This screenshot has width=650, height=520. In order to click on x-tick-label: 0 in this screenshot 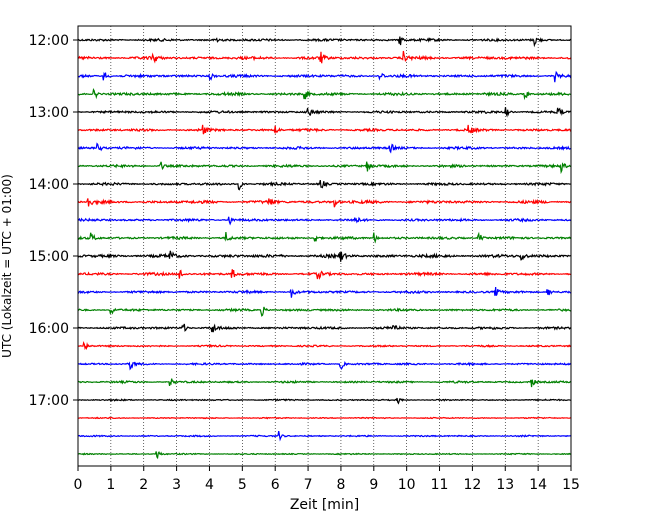, I will do `click(78, 485)`.